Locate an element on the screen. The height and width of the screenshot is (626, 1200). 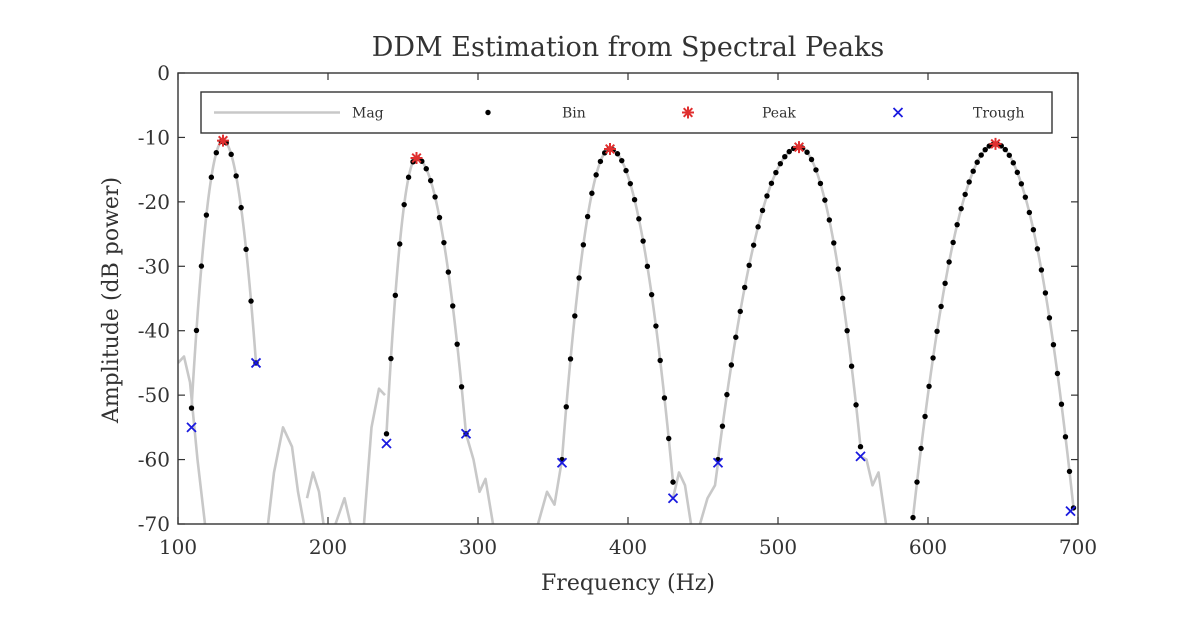
y-tick-label: -70 is located at coordinates (154, 524).